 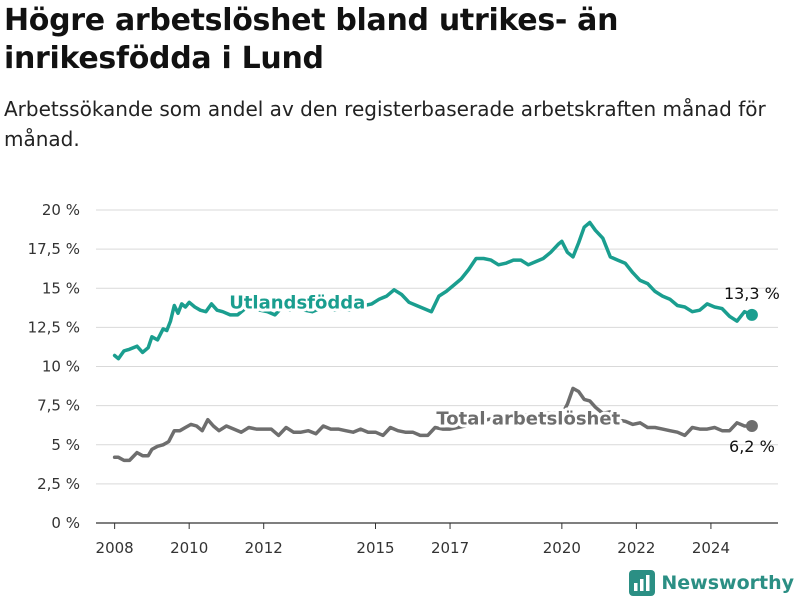 What do you see at coordinates (65, 523) in the screenshot?
I see `y-tick-label: 0 %` at bounding box center [65, 523].